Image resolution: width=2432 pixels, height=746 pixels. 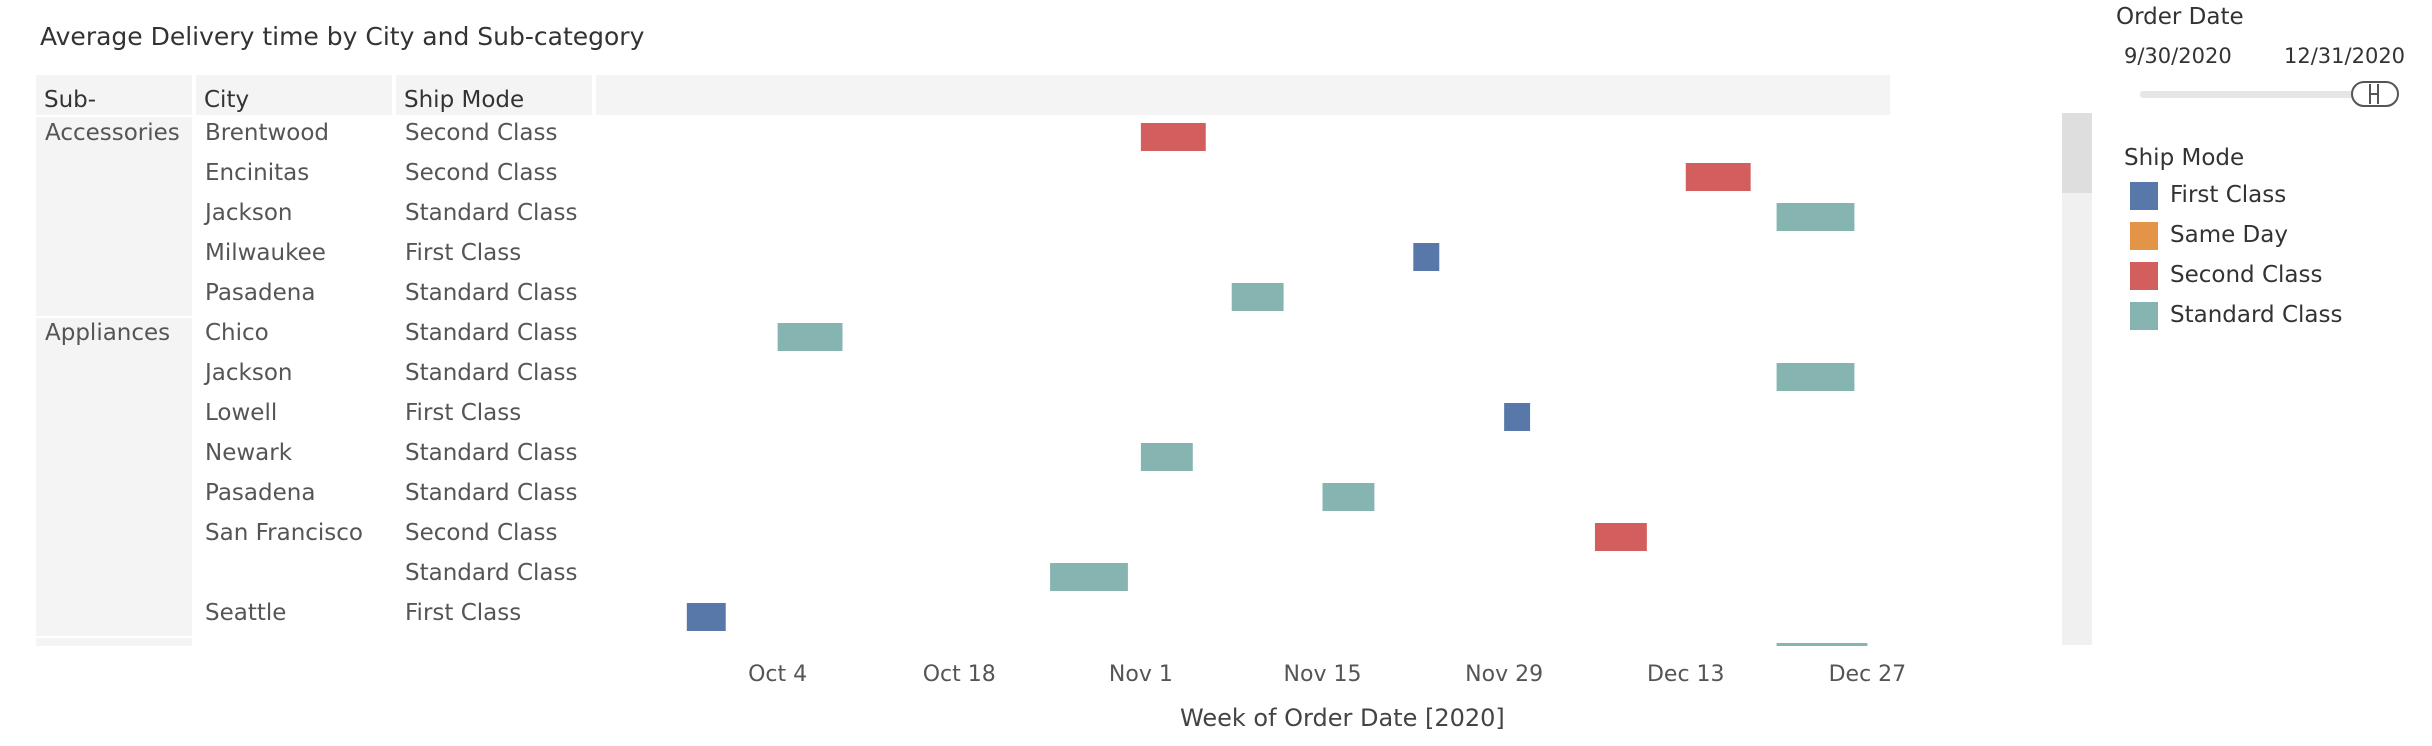 What do you see at coordinates (1050, 696) in the screenshot?
I see `view-clip-mask` at bounding box center [1050, 696].